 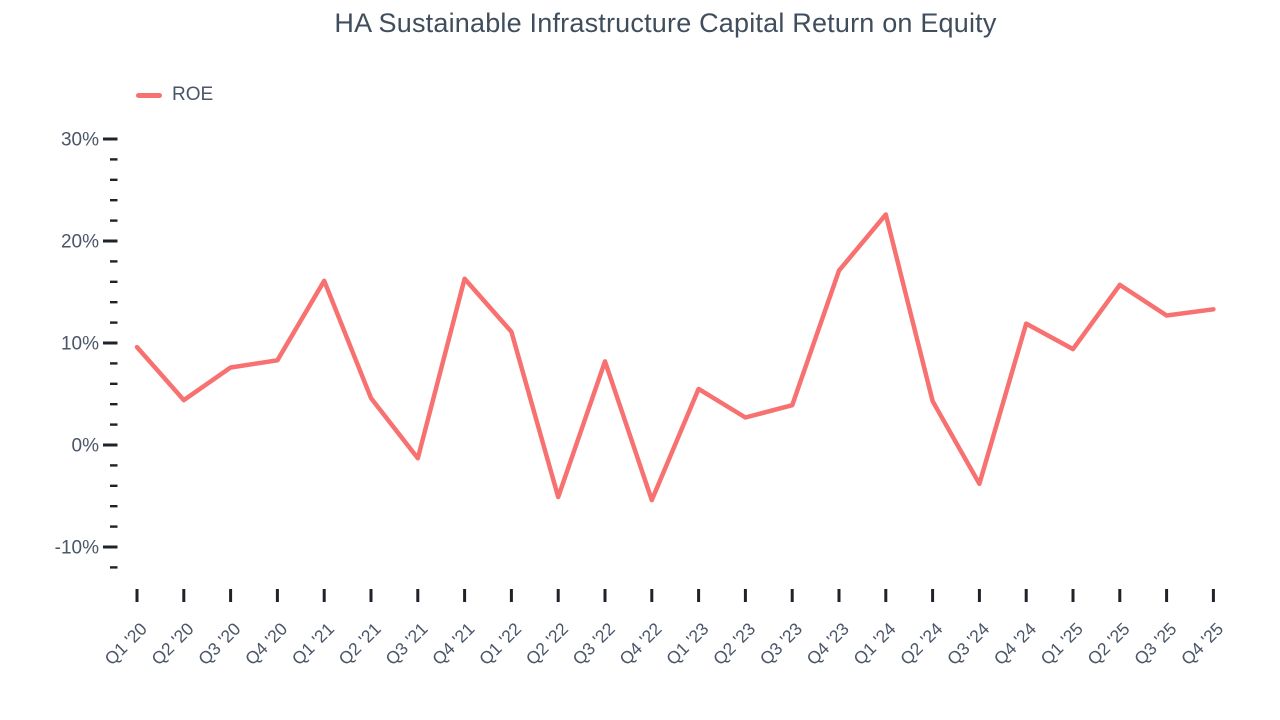 I want to click on x-axis-label: Q3 '22, so click(x=594, y=644).